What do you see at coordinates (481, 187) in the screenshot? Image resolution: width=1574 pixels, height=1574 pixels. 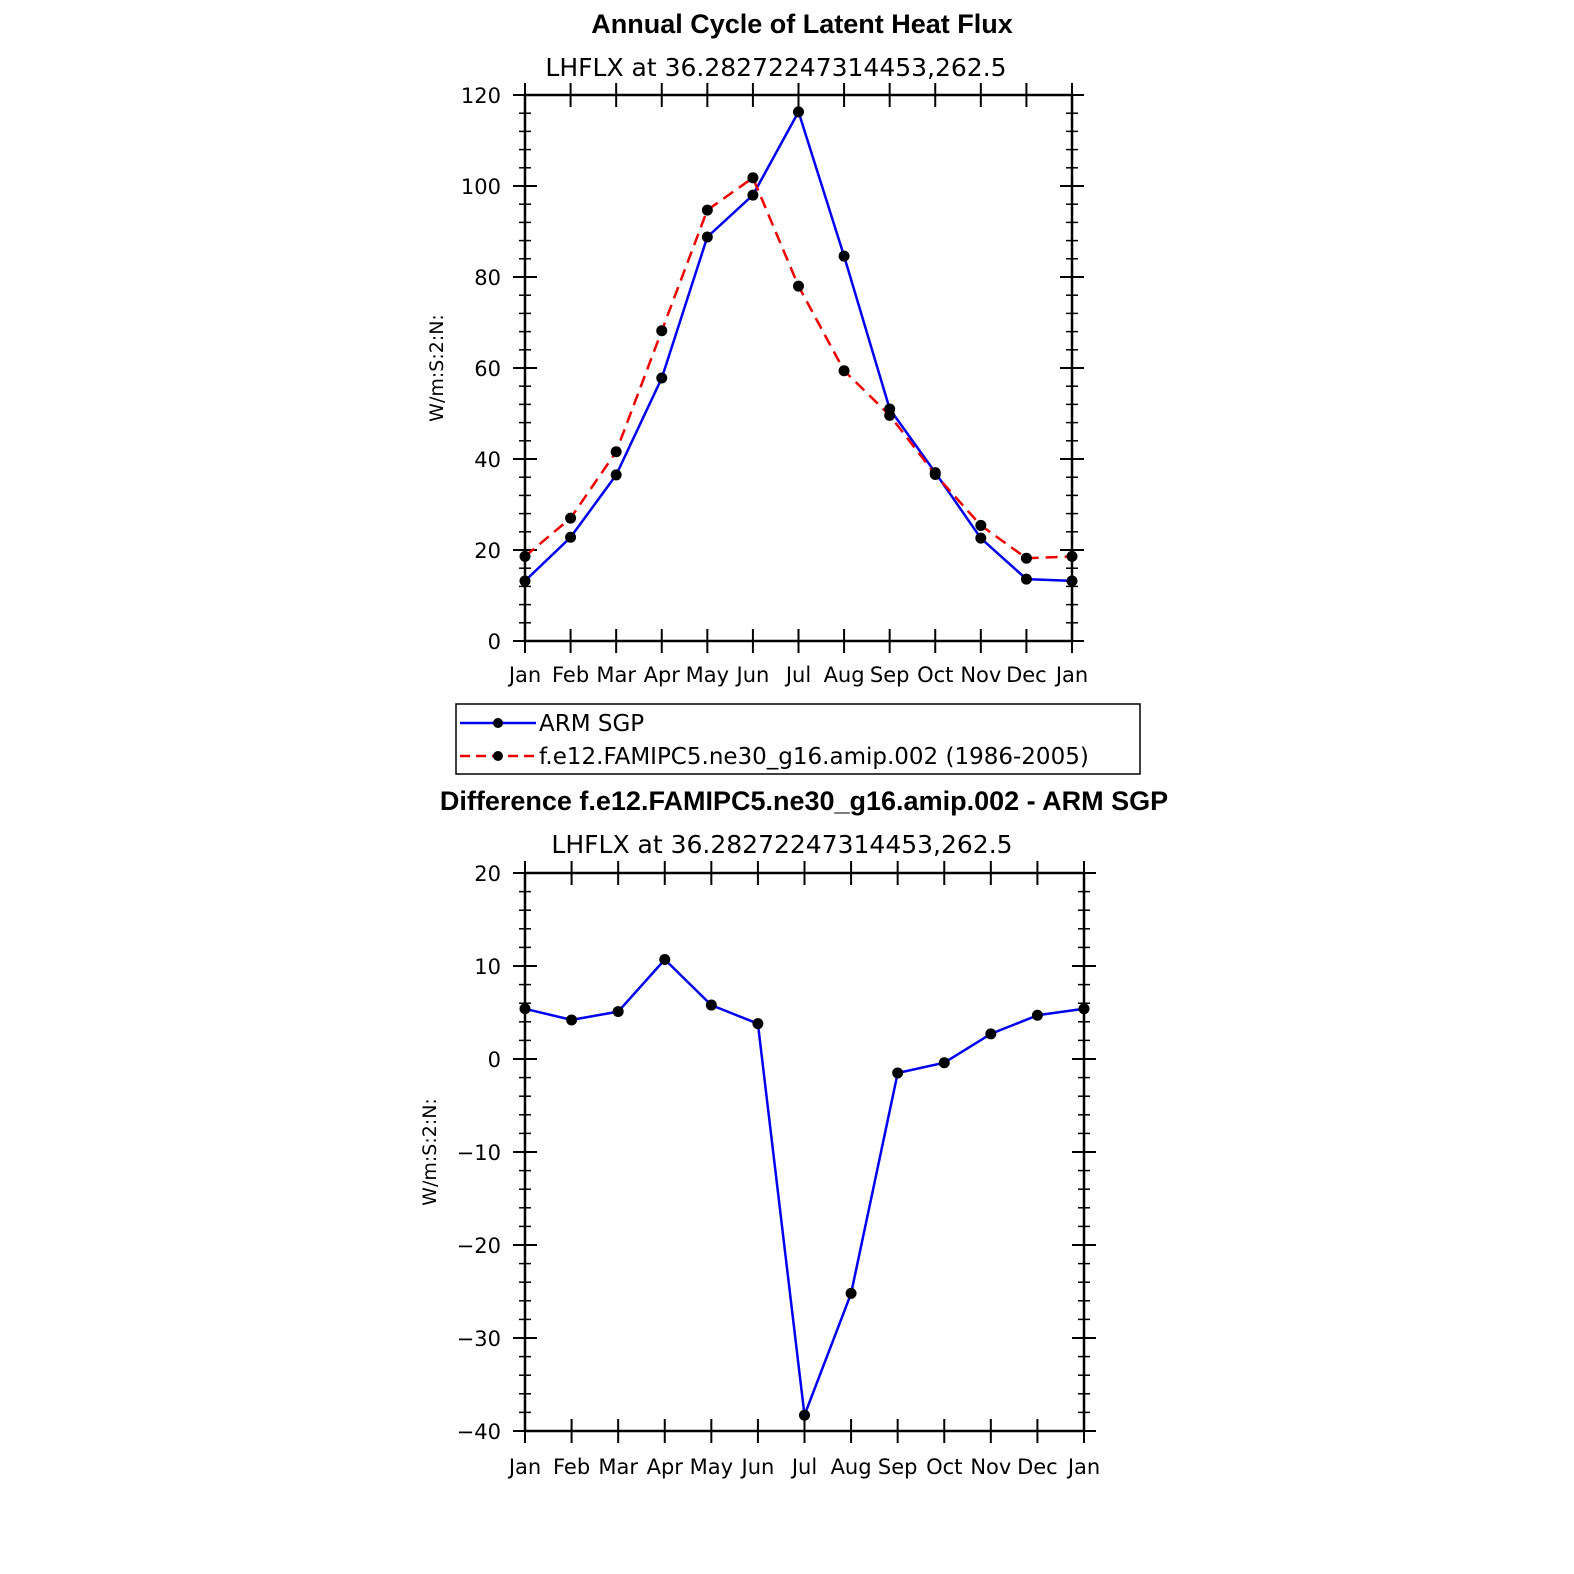 I see `y-tick-label: 100` at bounding box center [481, 187].